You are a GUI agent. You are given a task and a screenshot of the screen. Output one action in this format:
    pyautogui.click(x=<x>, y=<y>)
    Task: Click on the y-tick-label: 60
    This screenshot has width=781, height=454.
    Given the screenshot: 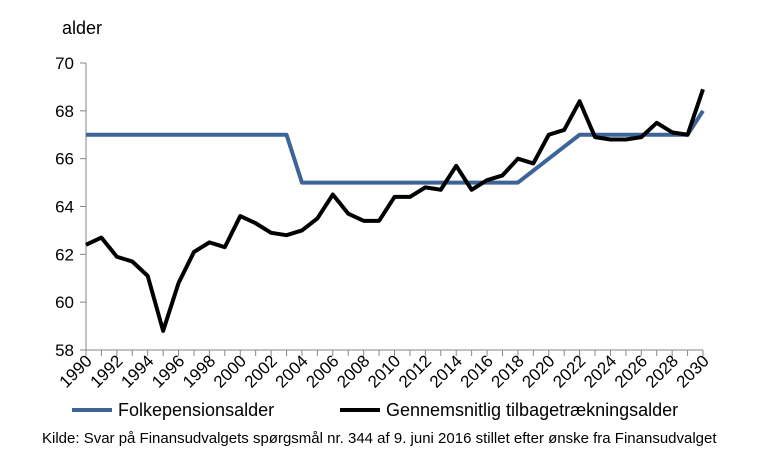 What is the action you would take?
    pyautogui.click(x=64, y=302)
    